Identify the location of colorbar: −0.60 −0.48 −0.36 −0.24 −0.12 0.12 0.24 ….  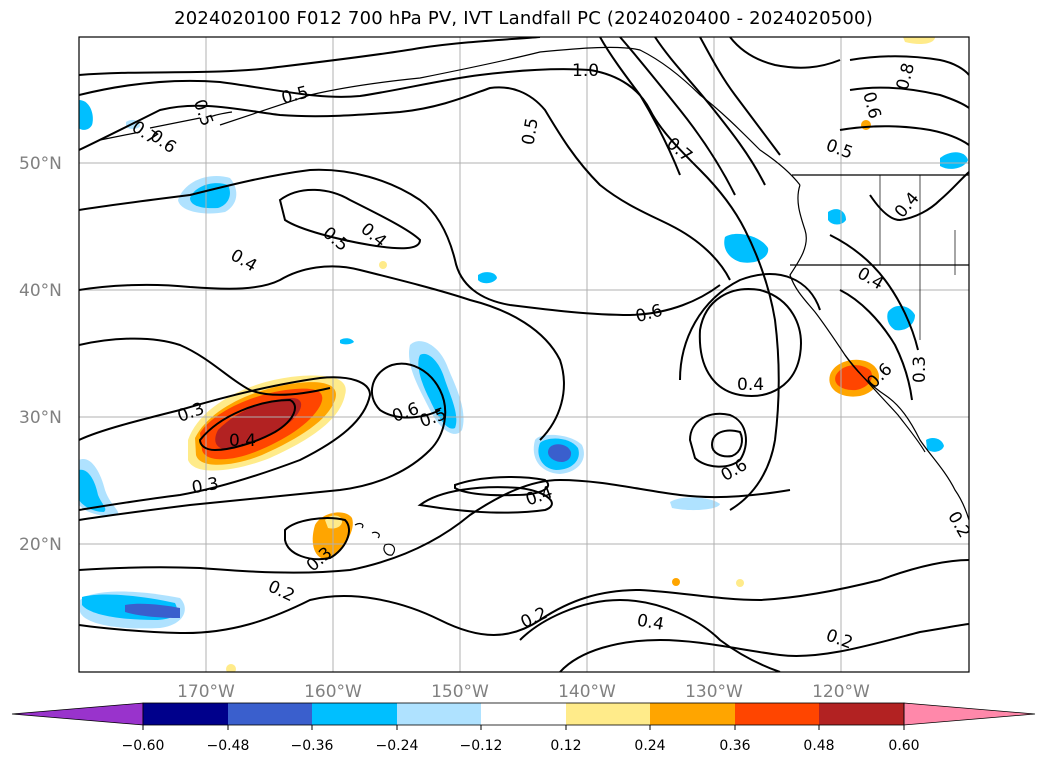
(523, 728).